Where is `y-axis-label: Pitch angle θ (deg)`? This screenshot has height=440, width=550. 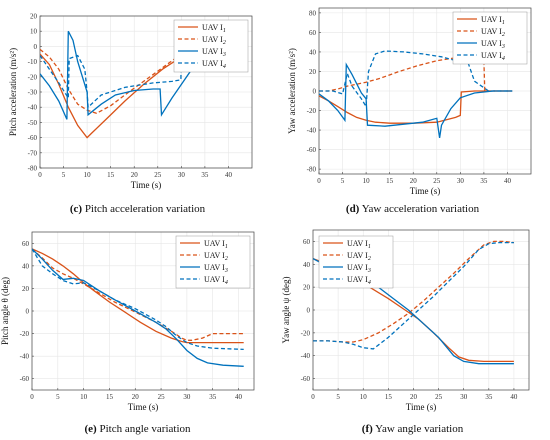 y-axis-label: Pitch angle θ (deg) is located at coordinates (5, 311).